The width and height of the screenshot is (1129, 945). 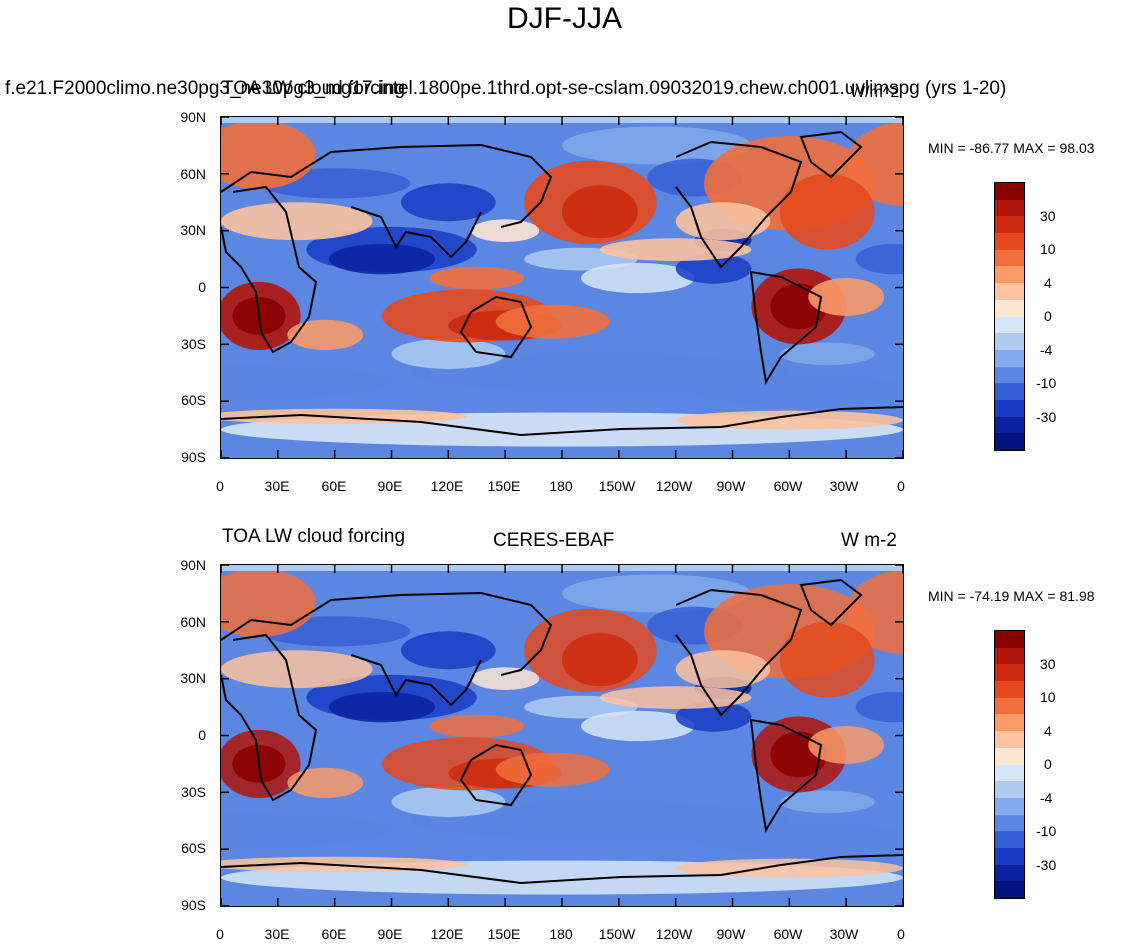 What do you see at coordinates (1048, 731) in the screenshot?
I see `p2-cb-label-4: 4` at bounding box center [1048, 731].